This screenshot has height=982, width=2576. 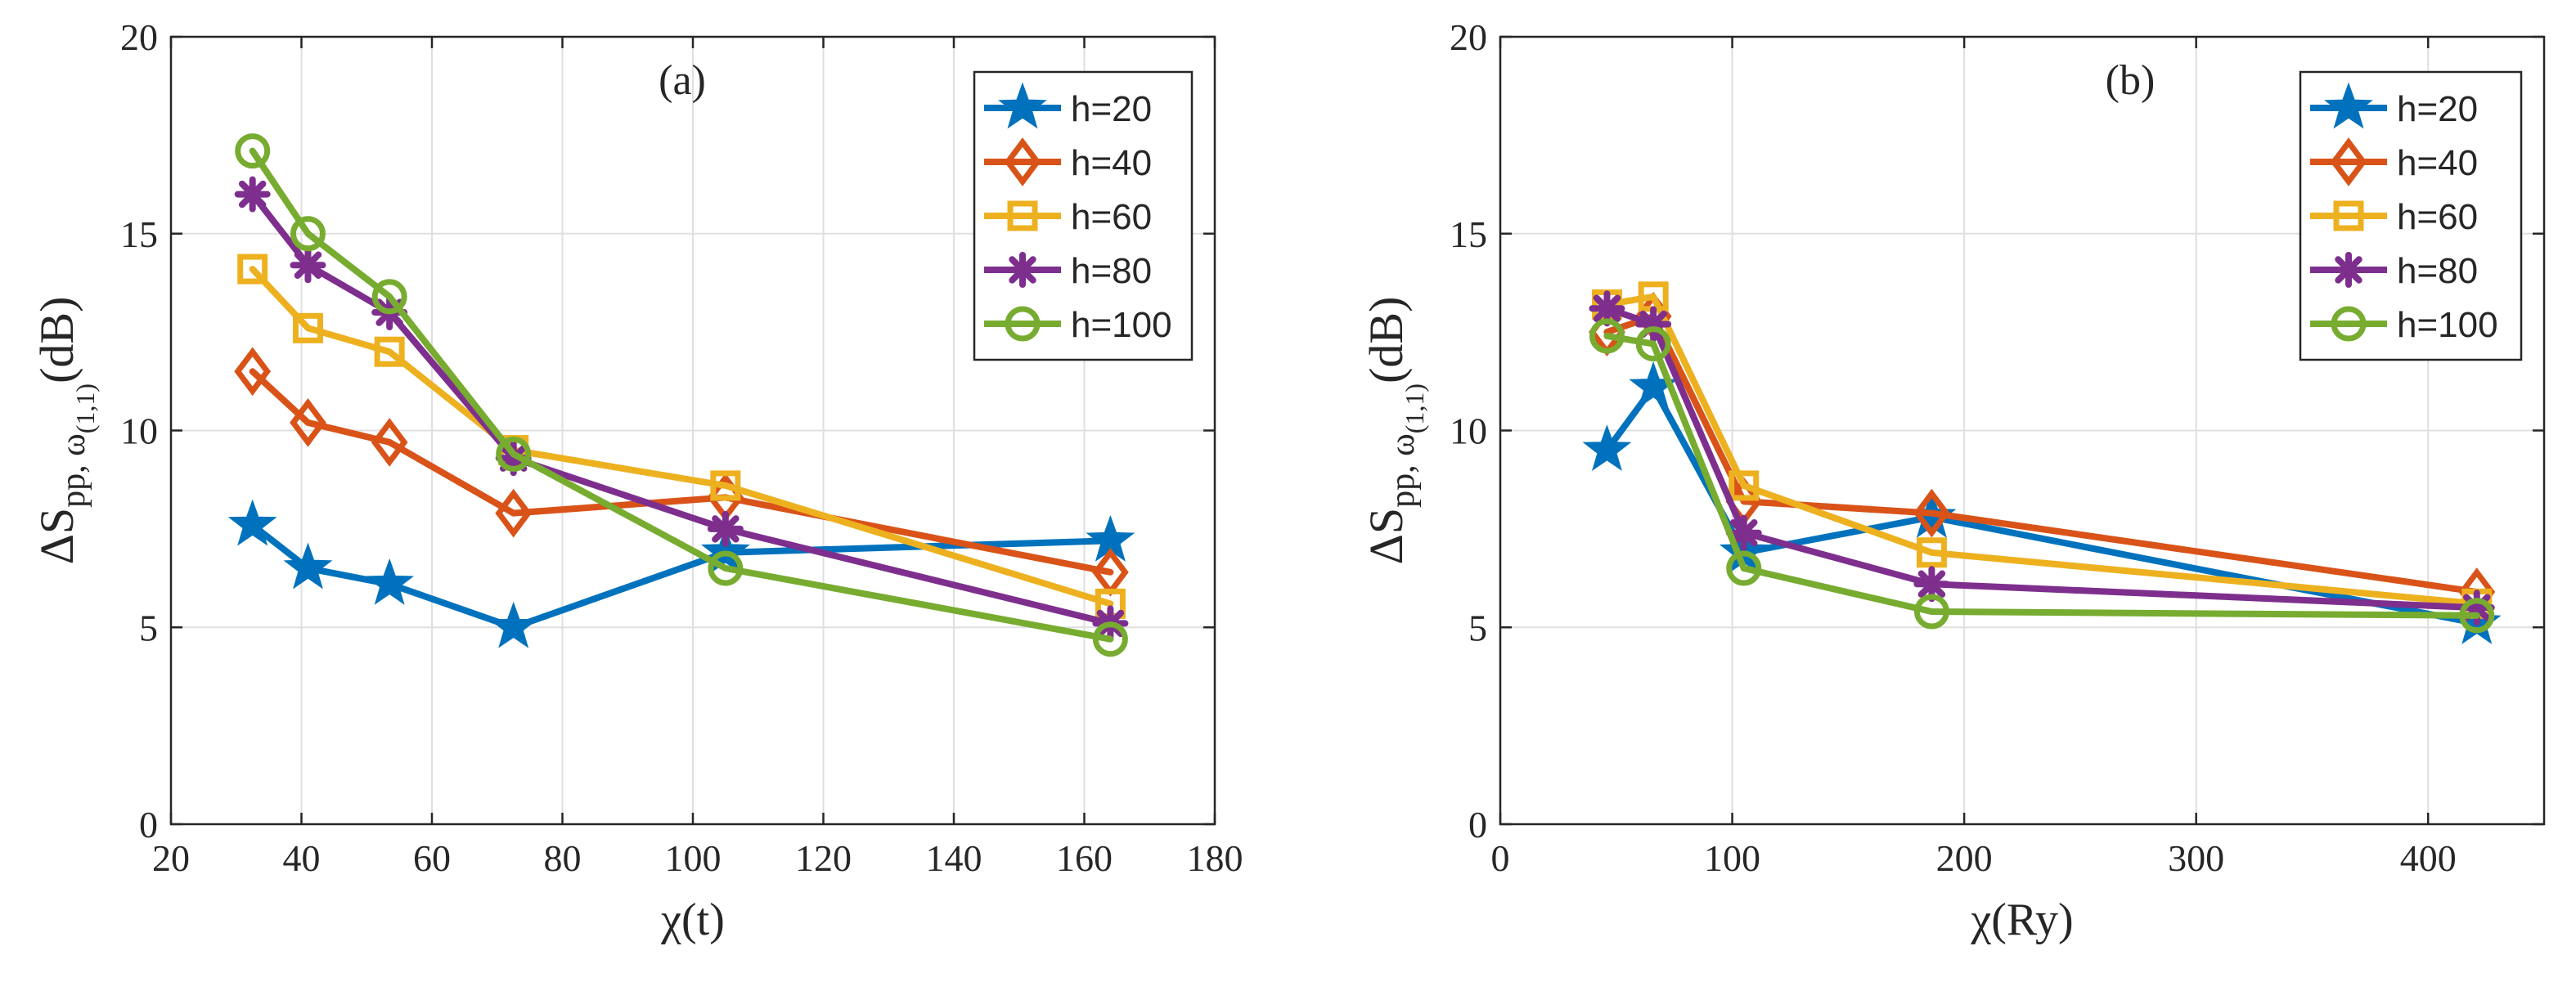 What do you see at coordinates (302, 858) in the screenshot?
I see `x-tick-label-40: 40` at bounding box center [302, 858].